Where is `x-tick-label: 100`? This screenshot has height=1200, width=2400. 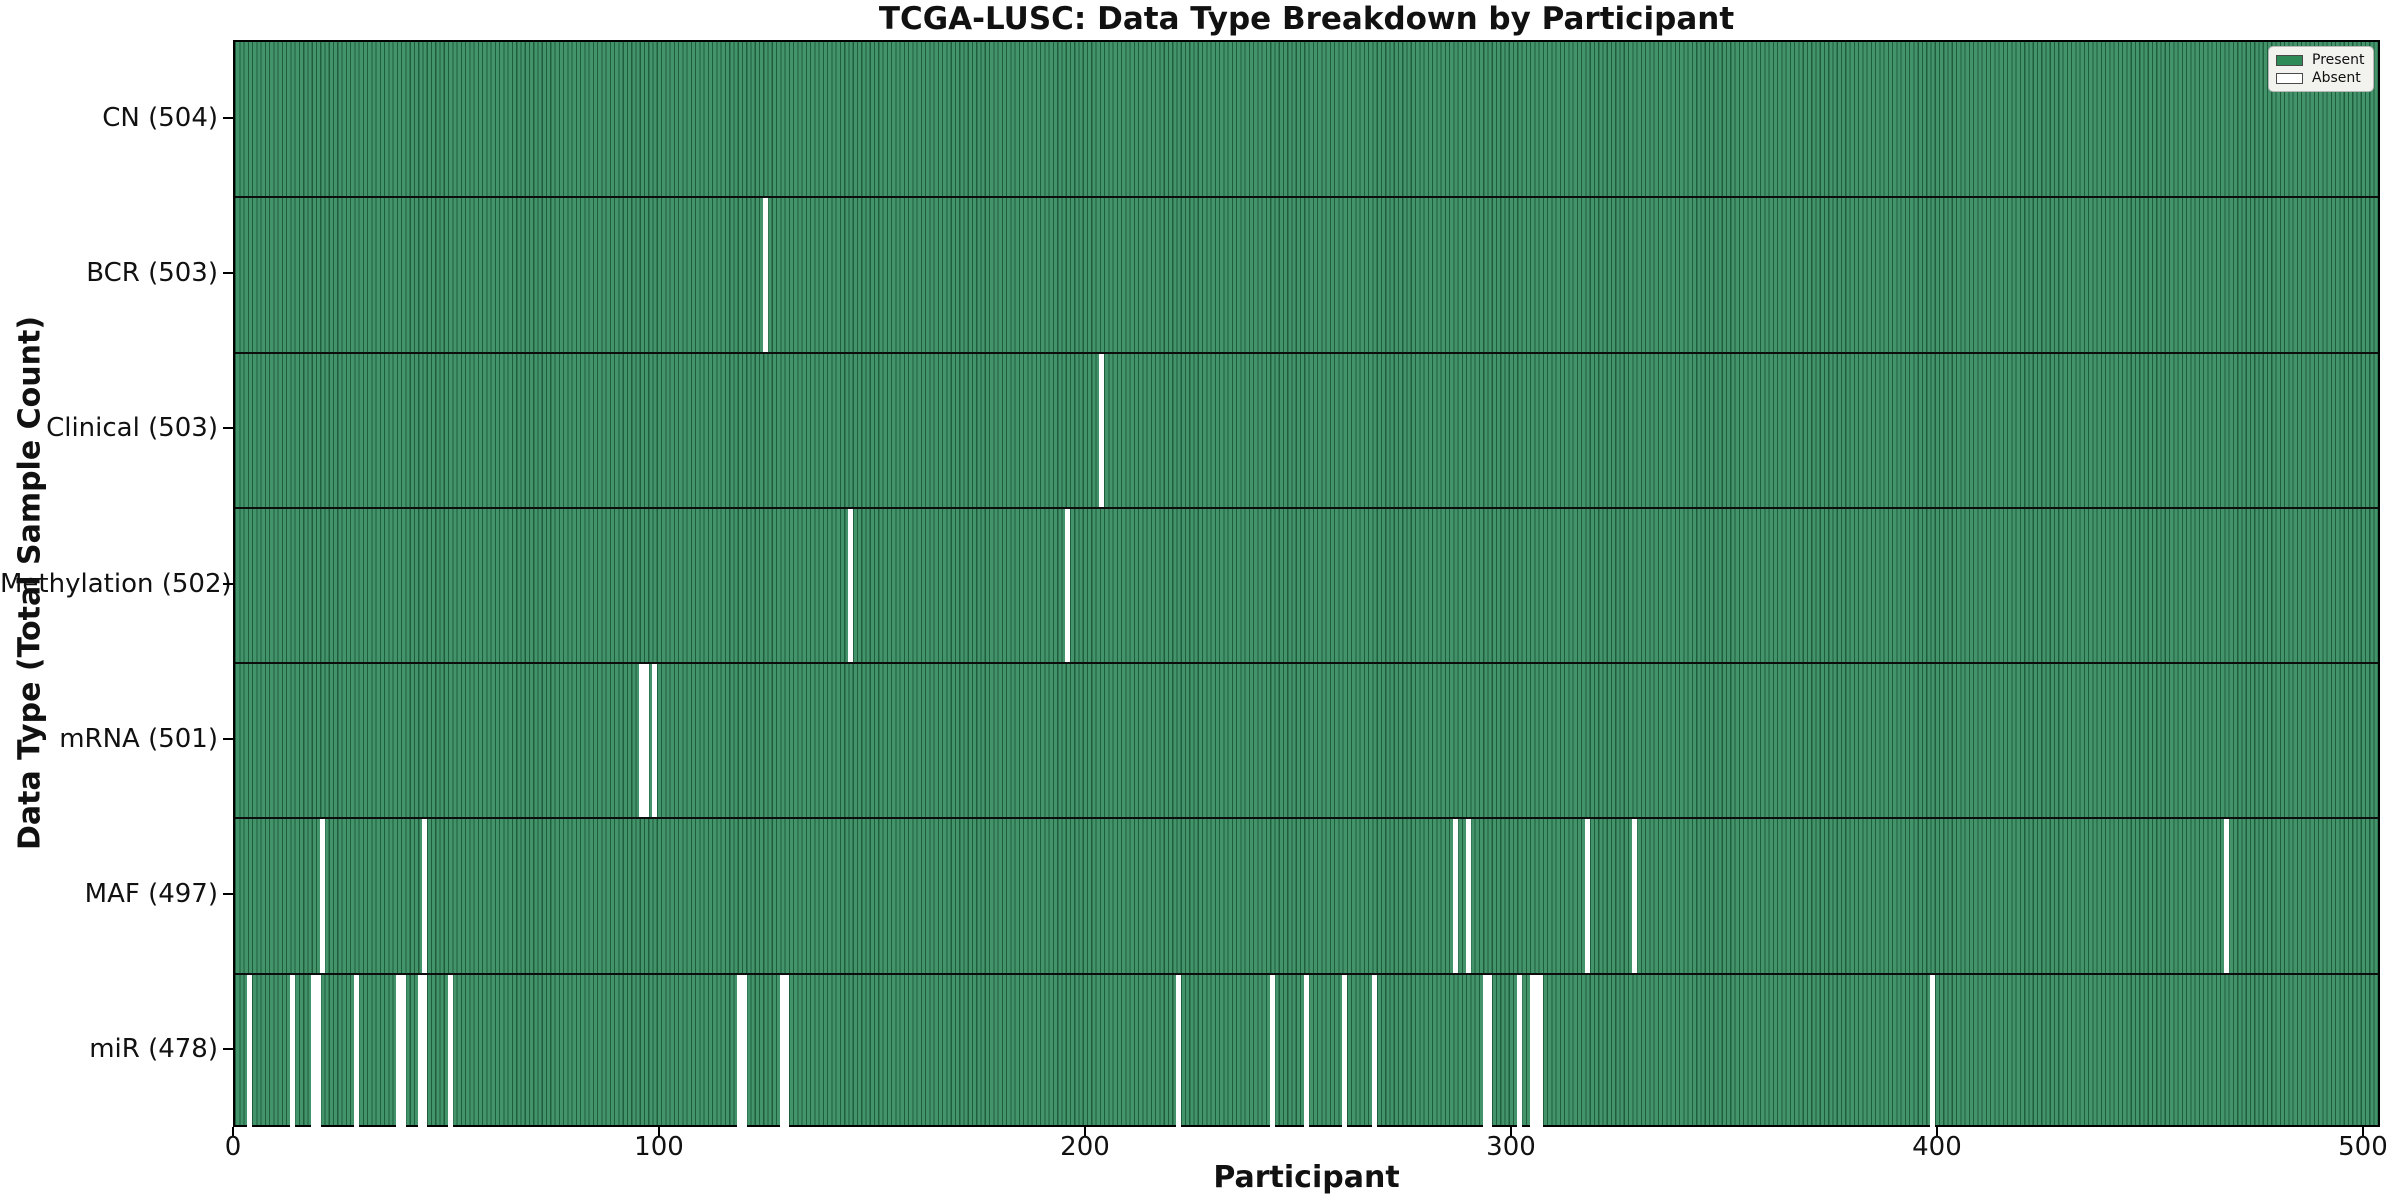
x-tick-label: 100 is located at coordinates (659, 1147).